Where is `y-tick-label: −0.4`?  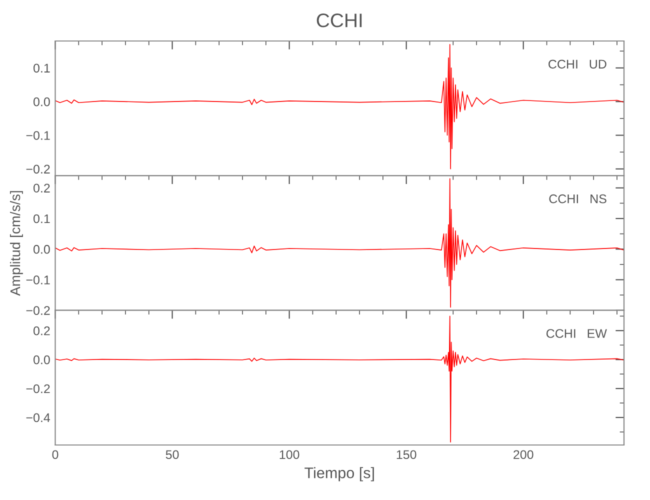 y-tick-label: −0.4 is located at coordinates (38, 417).